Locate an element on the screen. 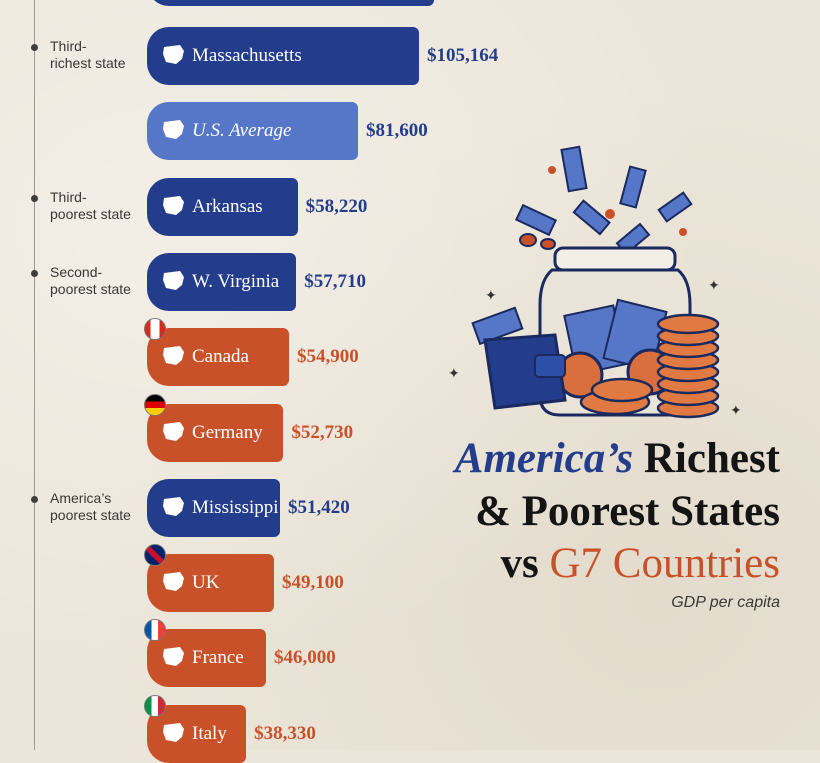 This screenshot has width=820, height=763. bar-germany: Germany is located at coordinates (215, 432).